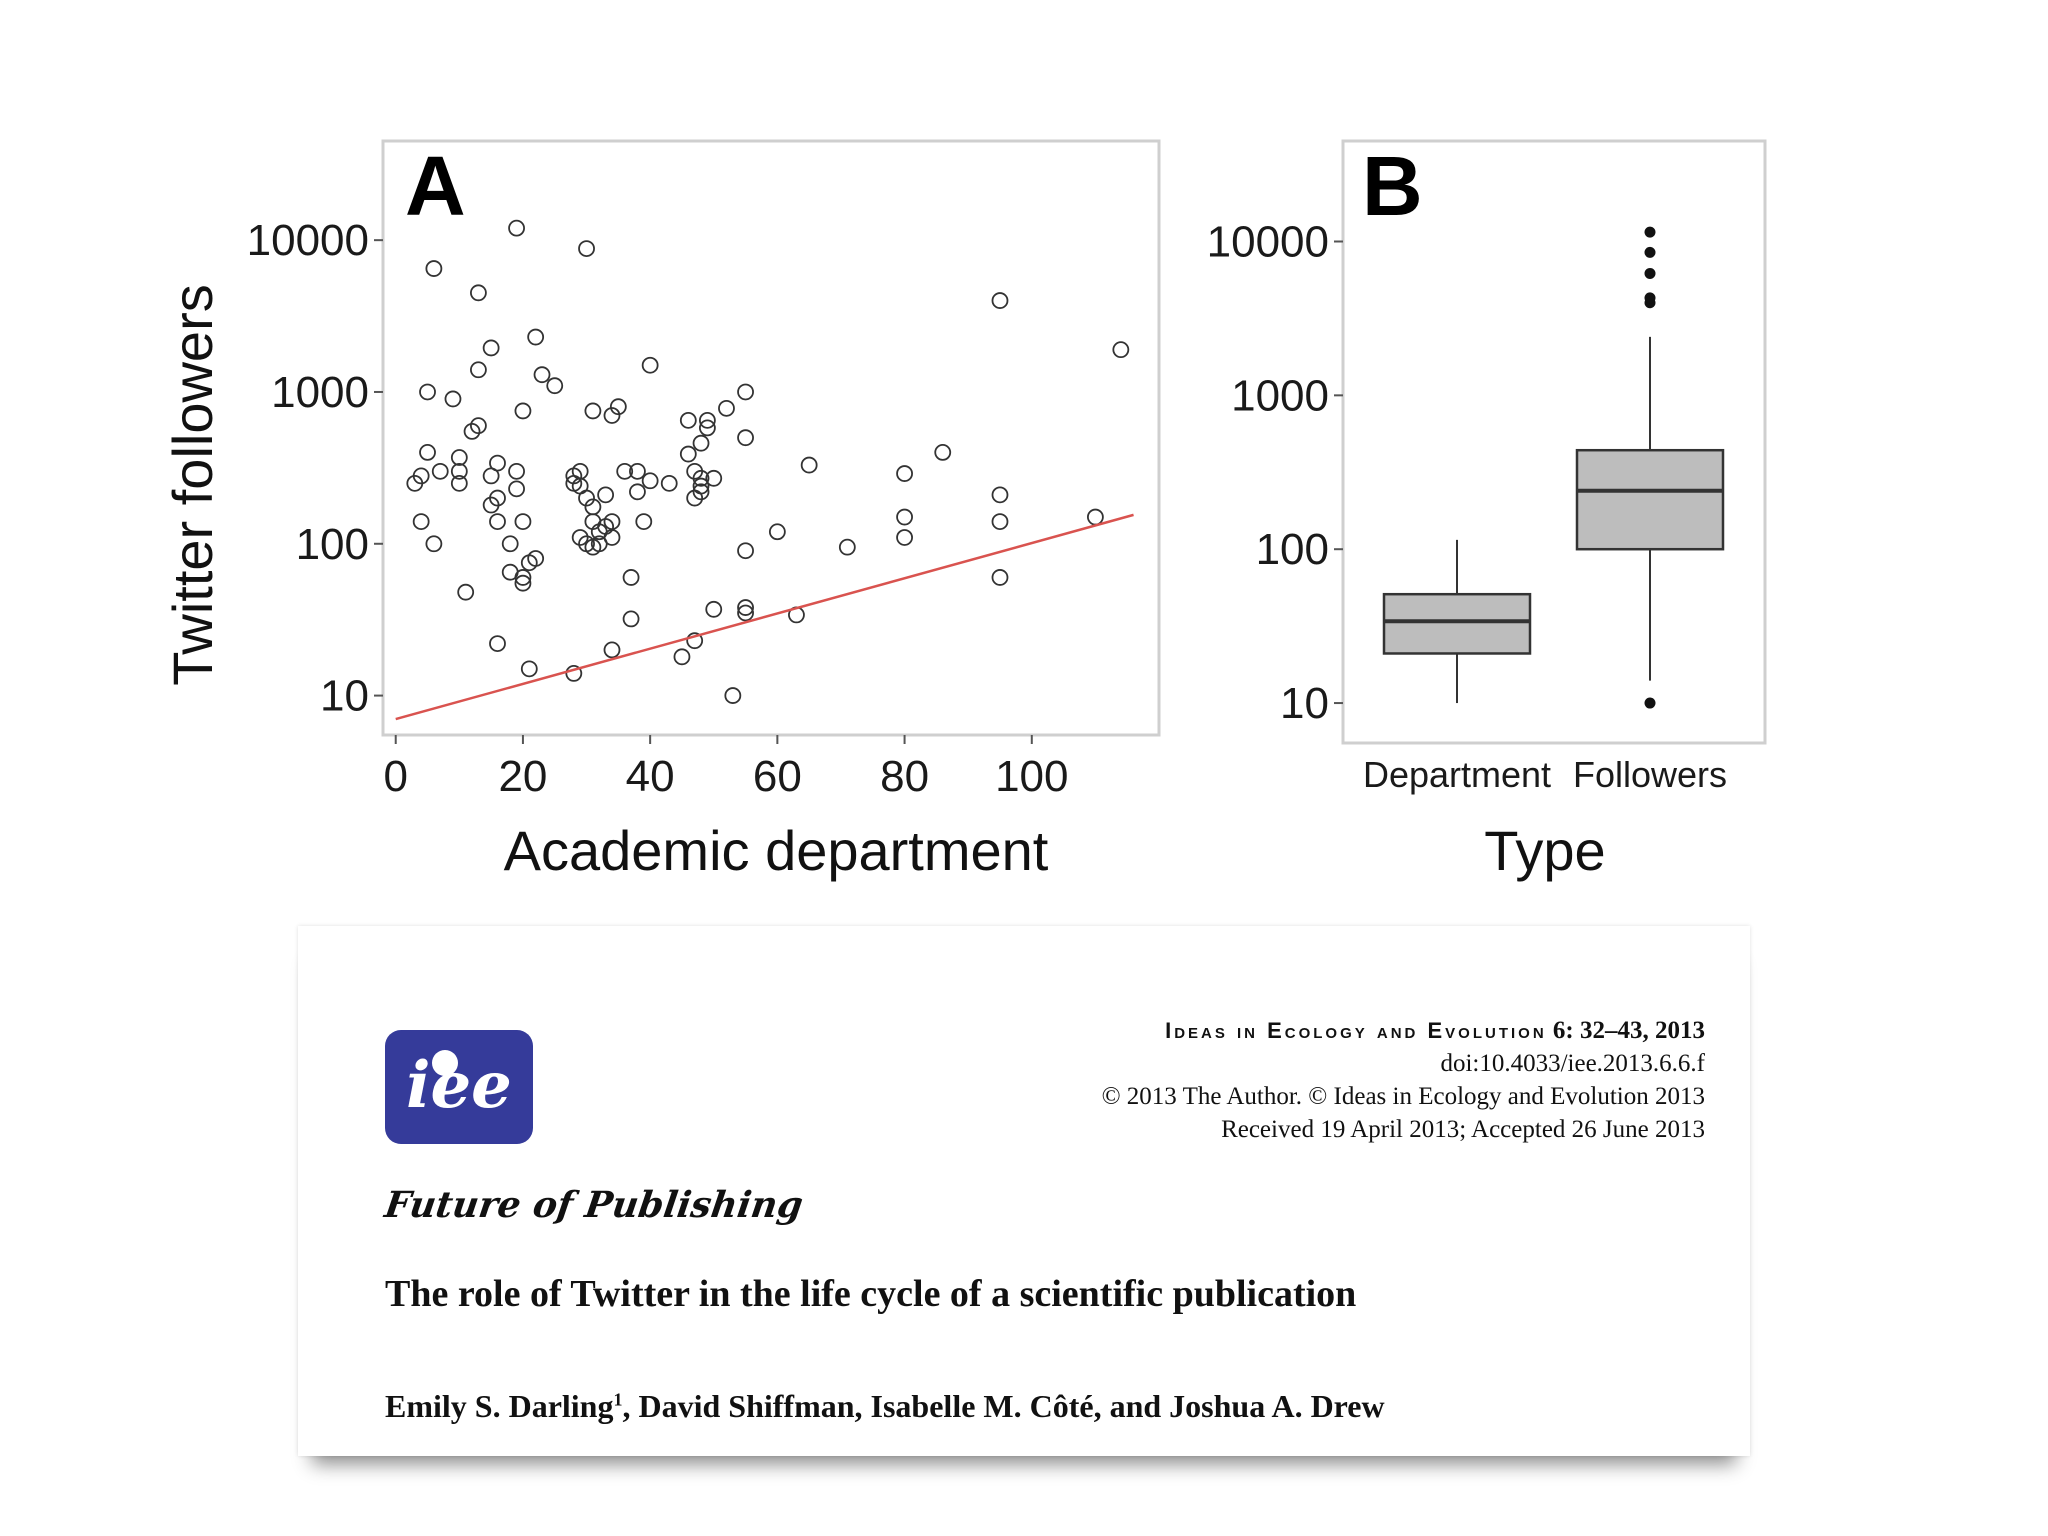 The image size is (2048, 1536). What do you see at coordinates (1280, 395) in the screenshot?
I see `y-tick-label: 1000` at bounding box center [1280, 395].